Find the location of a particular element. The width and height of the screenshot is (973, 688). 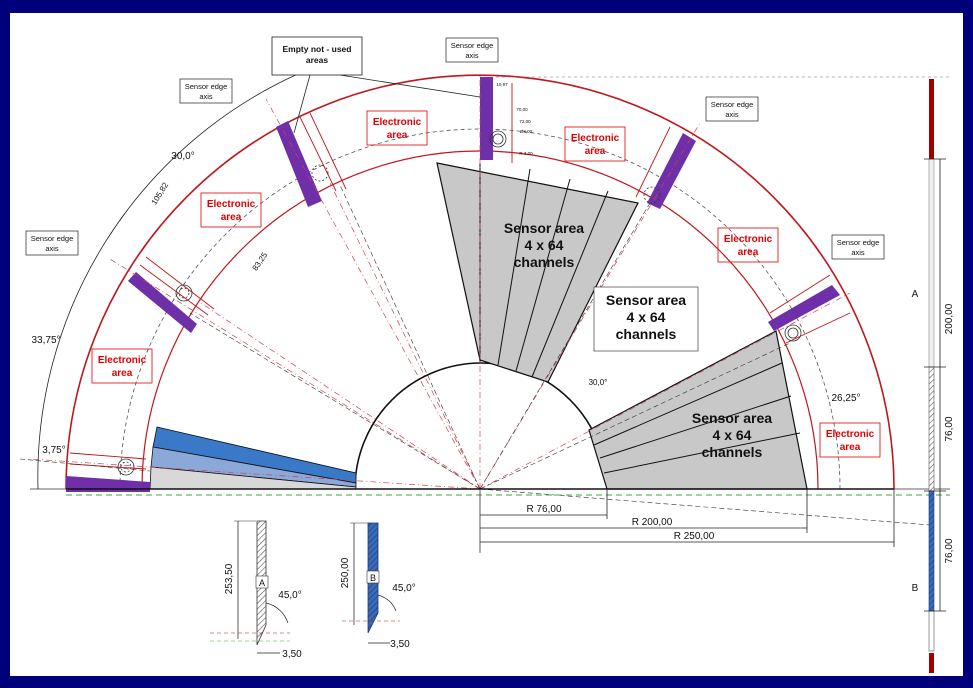

callout-empty-line1: Empty not - used is located at coordinates (317, 49).